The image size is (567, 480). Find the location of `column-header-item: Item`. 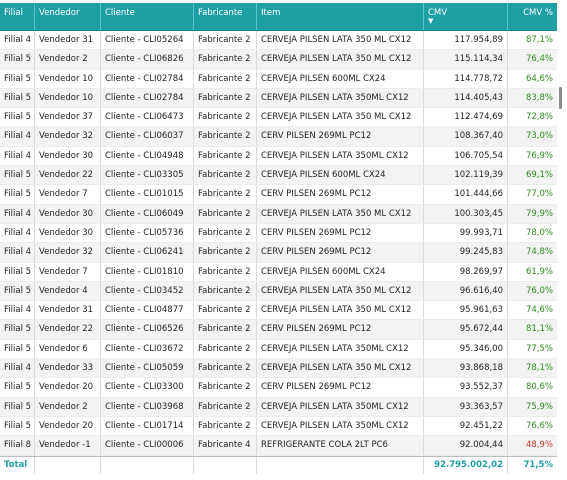

column-header-item: Item is located at coordinates (340, 16).